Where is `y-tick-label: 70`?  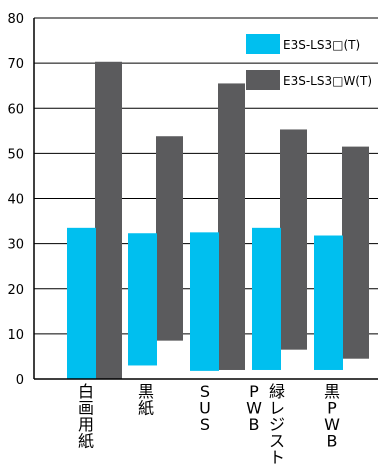 y-tick-label: 70 is located at coordinates (15, 64).